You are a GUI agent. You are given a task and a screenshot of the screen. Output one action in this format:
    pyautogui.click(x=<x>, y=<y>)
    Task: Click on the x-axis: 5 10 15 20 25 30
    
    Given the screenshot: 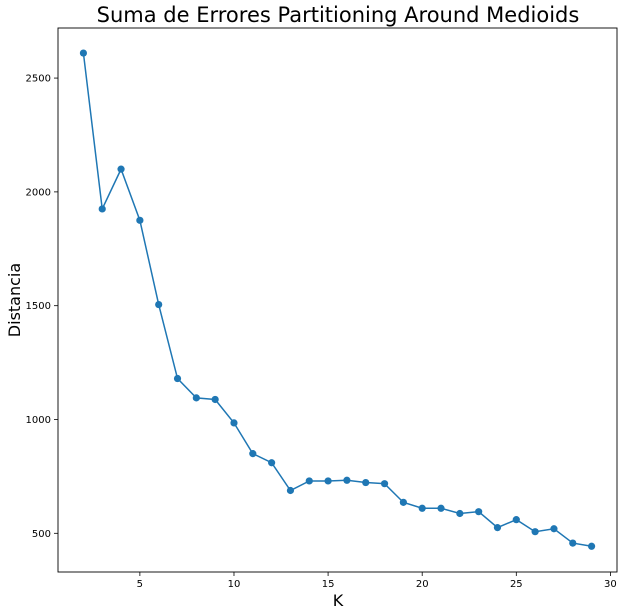 What is the action you would take?
    pyautogui.click(x=377, y=581)
    